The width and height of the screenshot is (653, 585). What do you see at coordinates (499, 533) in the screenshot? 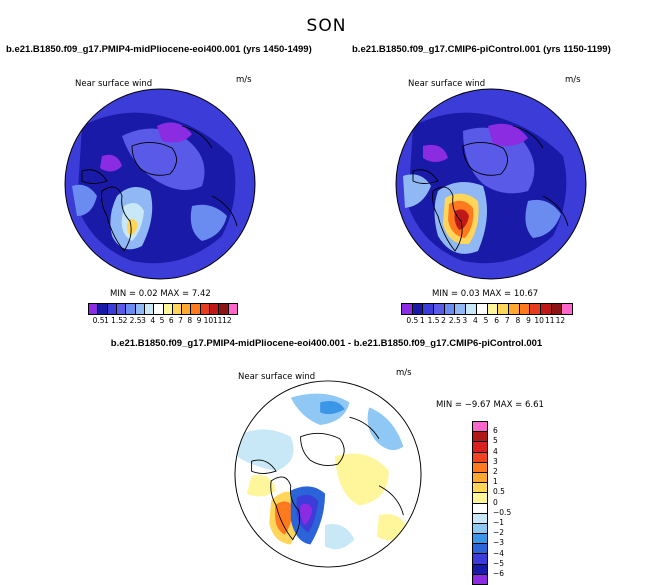
I see `colorbar-tick-label: −2` at bounding box center [499, 533].